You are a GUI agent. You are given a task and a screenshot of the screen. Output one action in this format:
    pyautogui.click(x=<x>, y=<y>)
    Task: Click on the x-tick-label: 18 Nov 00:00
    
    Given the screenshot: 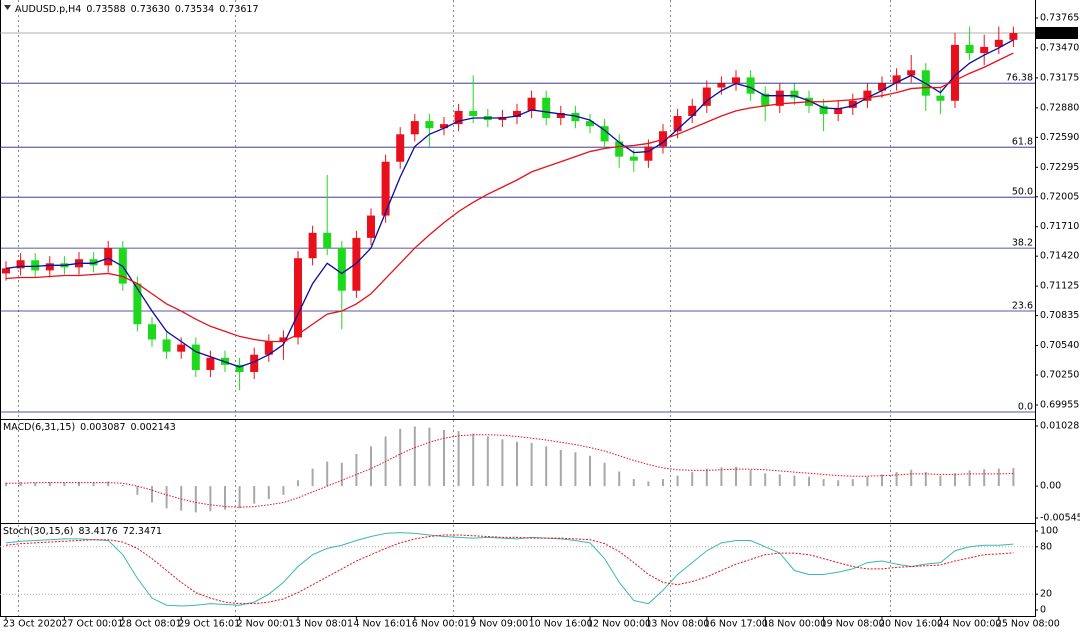 What is the action you would take?
    pyautogui.click(x=794, y=624)
    